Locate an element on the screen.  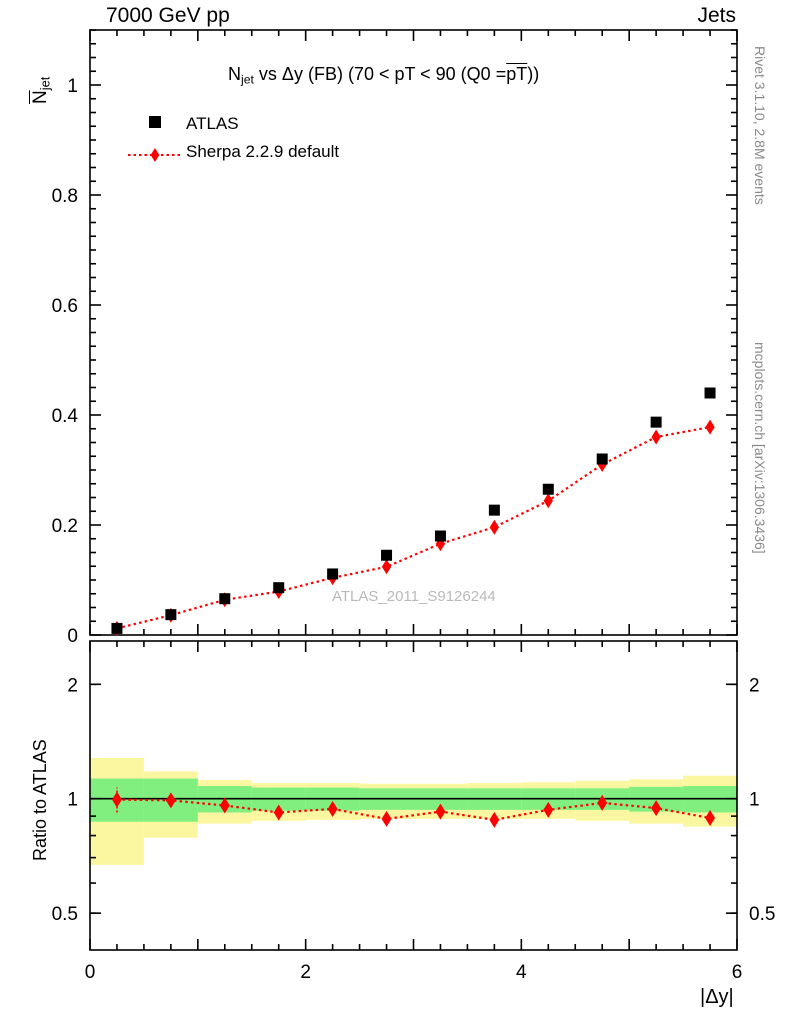
title-end: )) is located at coordinates (533, 74).